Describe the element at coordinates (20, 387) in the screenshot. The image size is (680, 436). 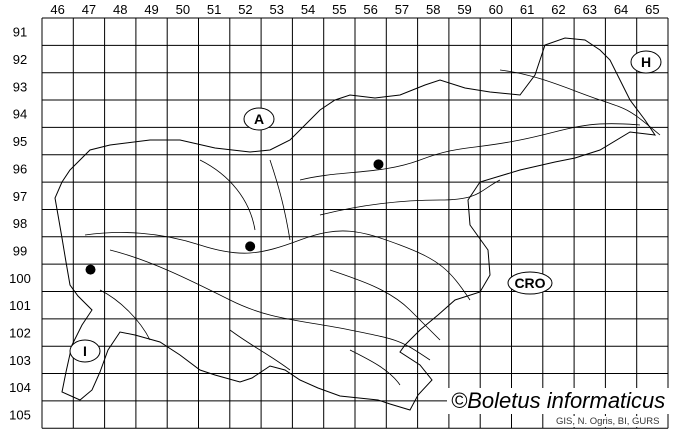
I see `row-label: 104` at that location.